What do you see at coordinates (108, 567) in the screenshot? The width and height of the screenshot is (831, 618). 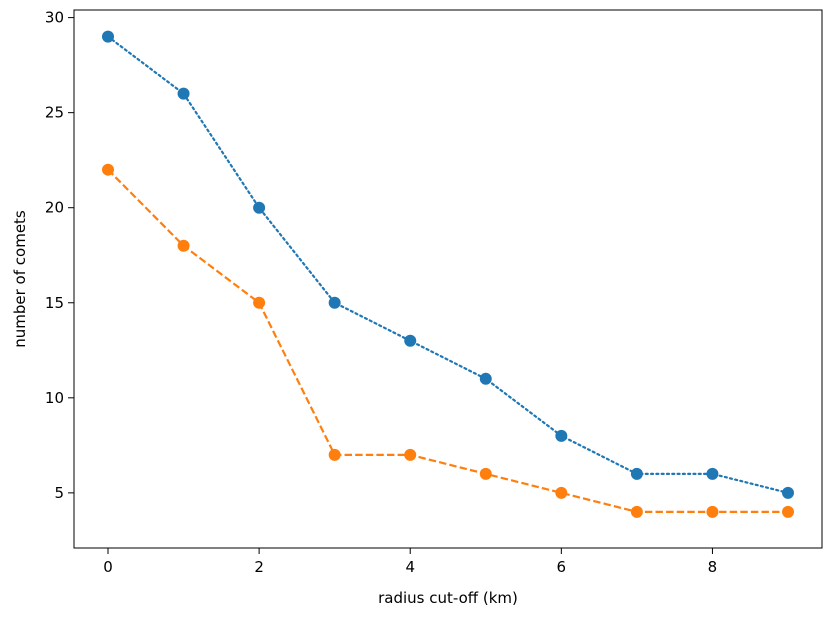 I see `x-tick-label: 0` at bounding box center [108, 567].